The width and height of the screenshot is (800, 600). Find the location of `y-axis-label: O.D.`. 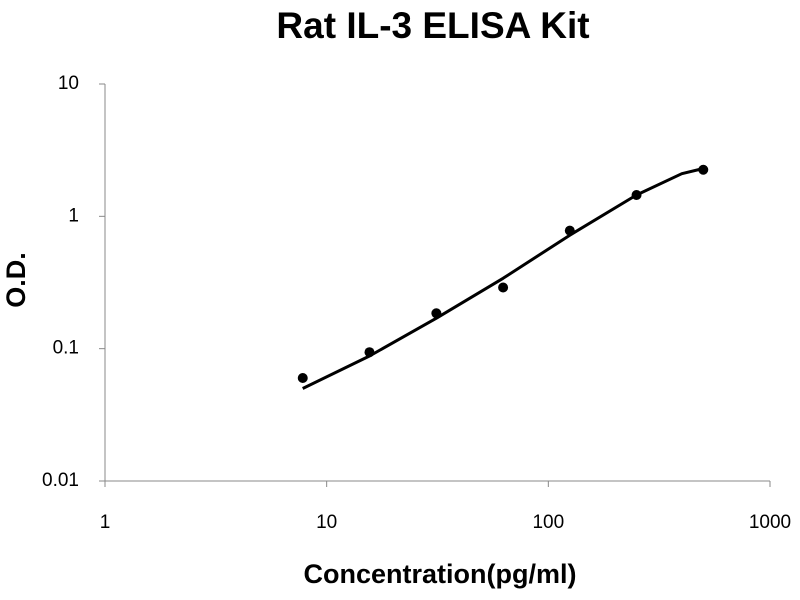

y-axis-label: O.D. is located at coordinates (16, 280).